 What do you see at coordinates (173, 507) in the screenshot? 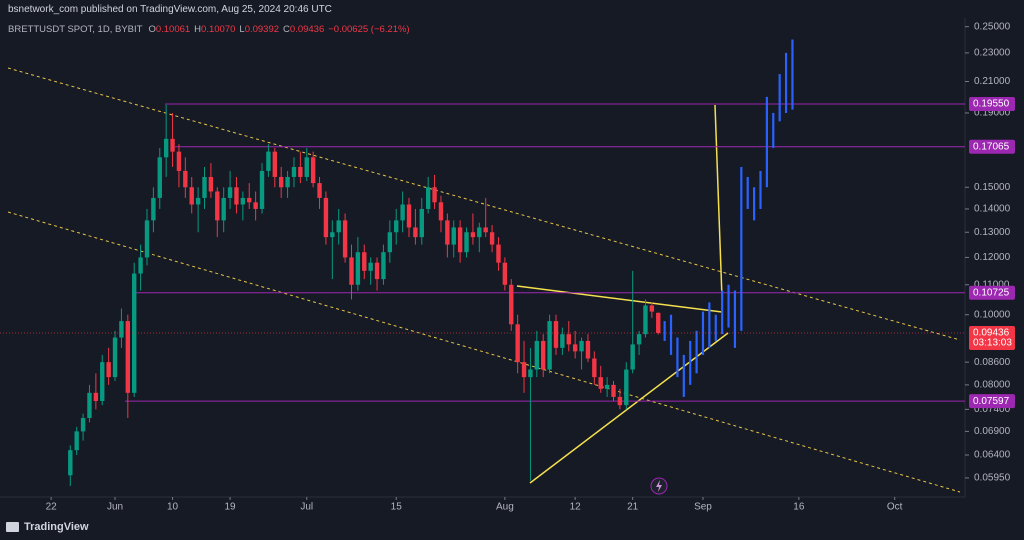
I see `x-tick-label: 10` at bounding box center [173, 507].